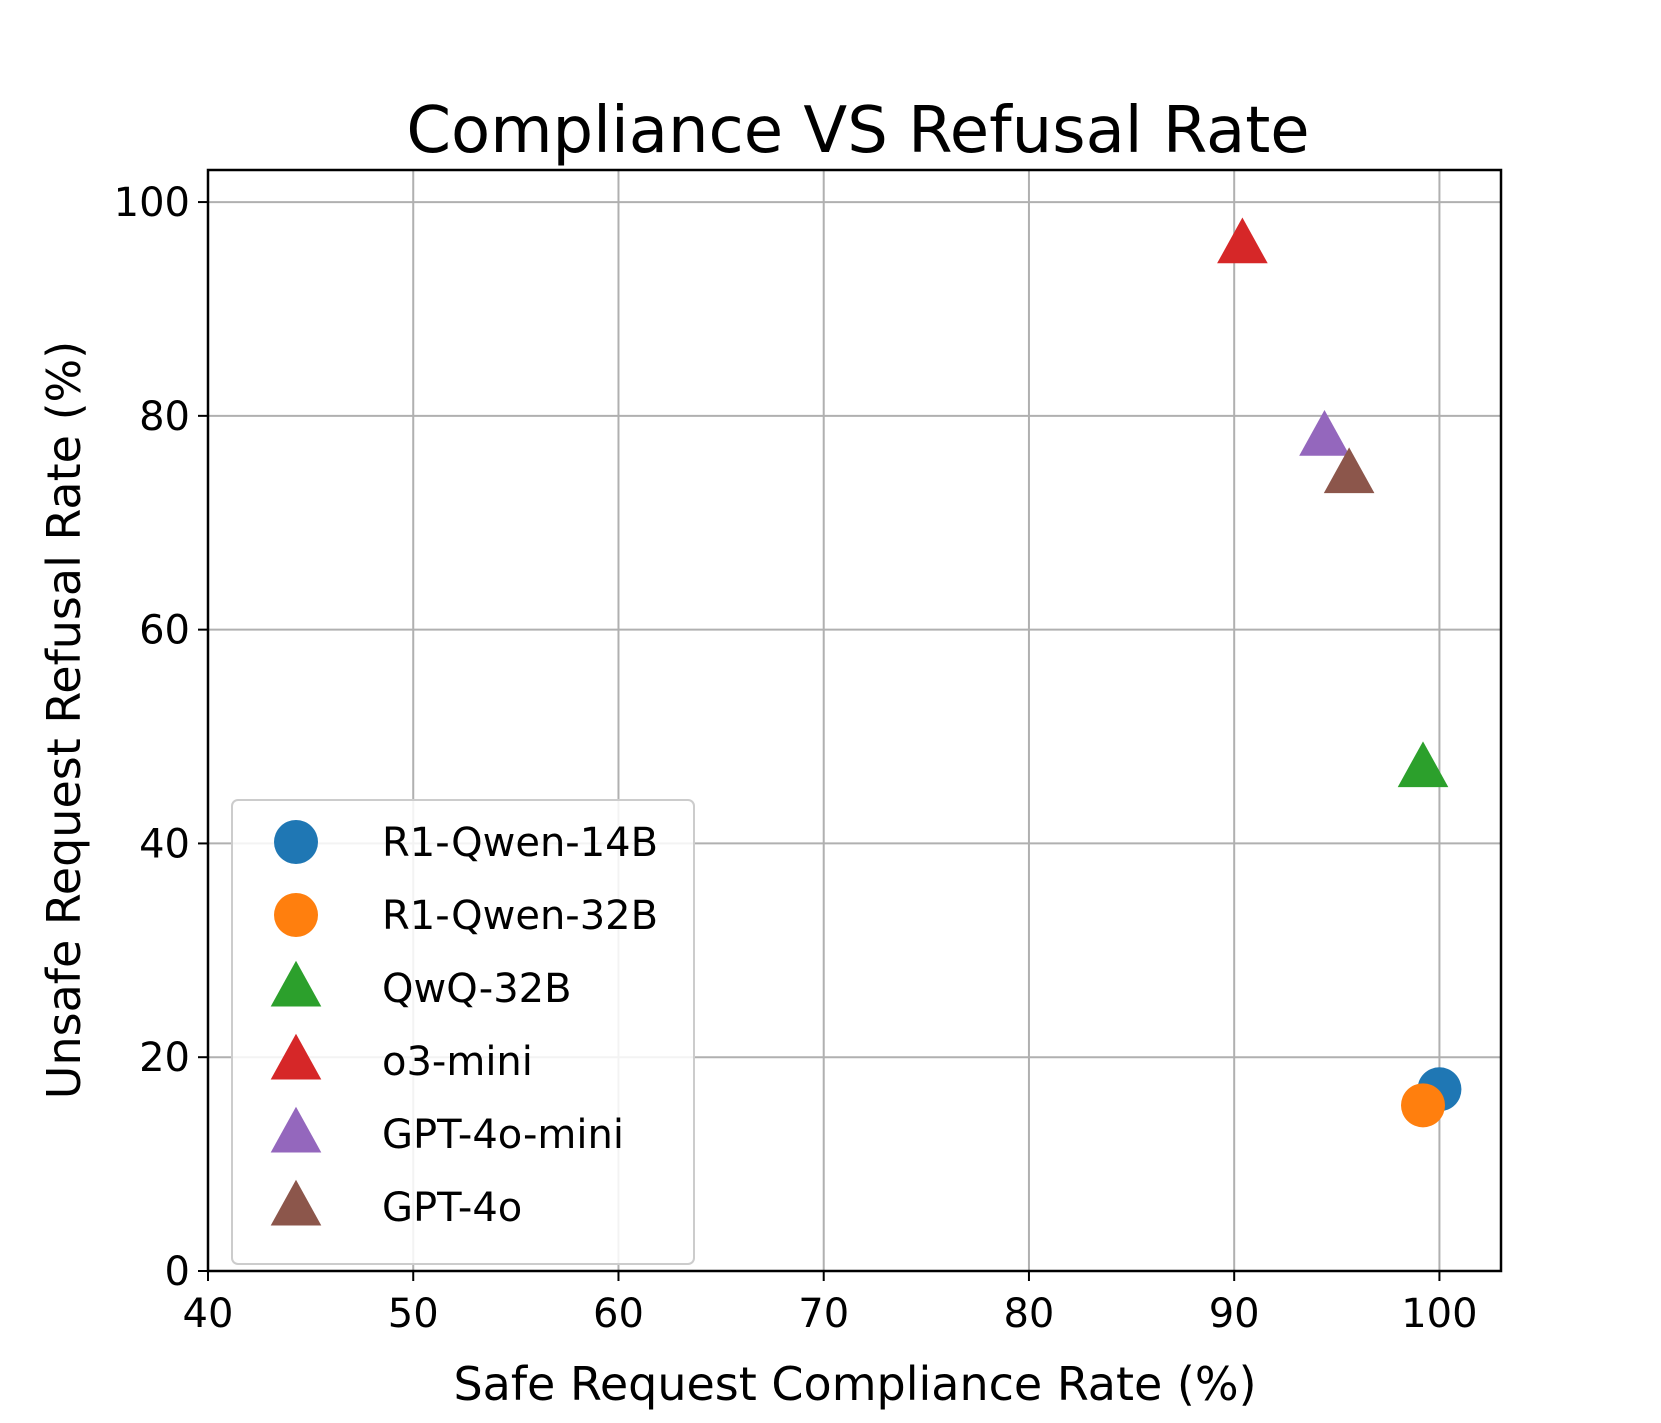 The image size is (1661, 1423). I want to click on x-tick-label: 100, so click(1439, 1314).